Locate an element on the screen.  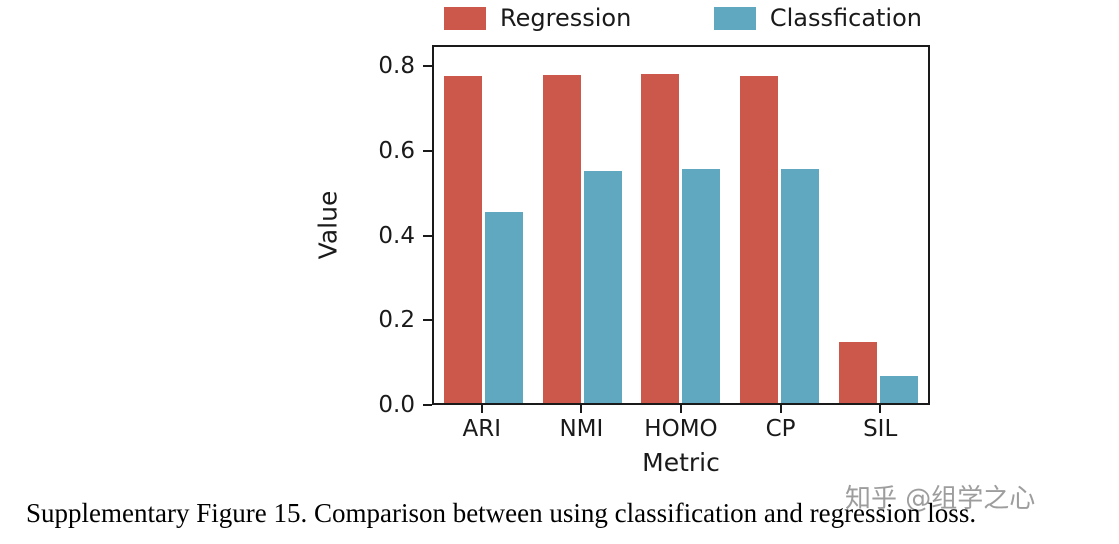
x-tick-nmi: NMI is located at coordinates (582, 423).